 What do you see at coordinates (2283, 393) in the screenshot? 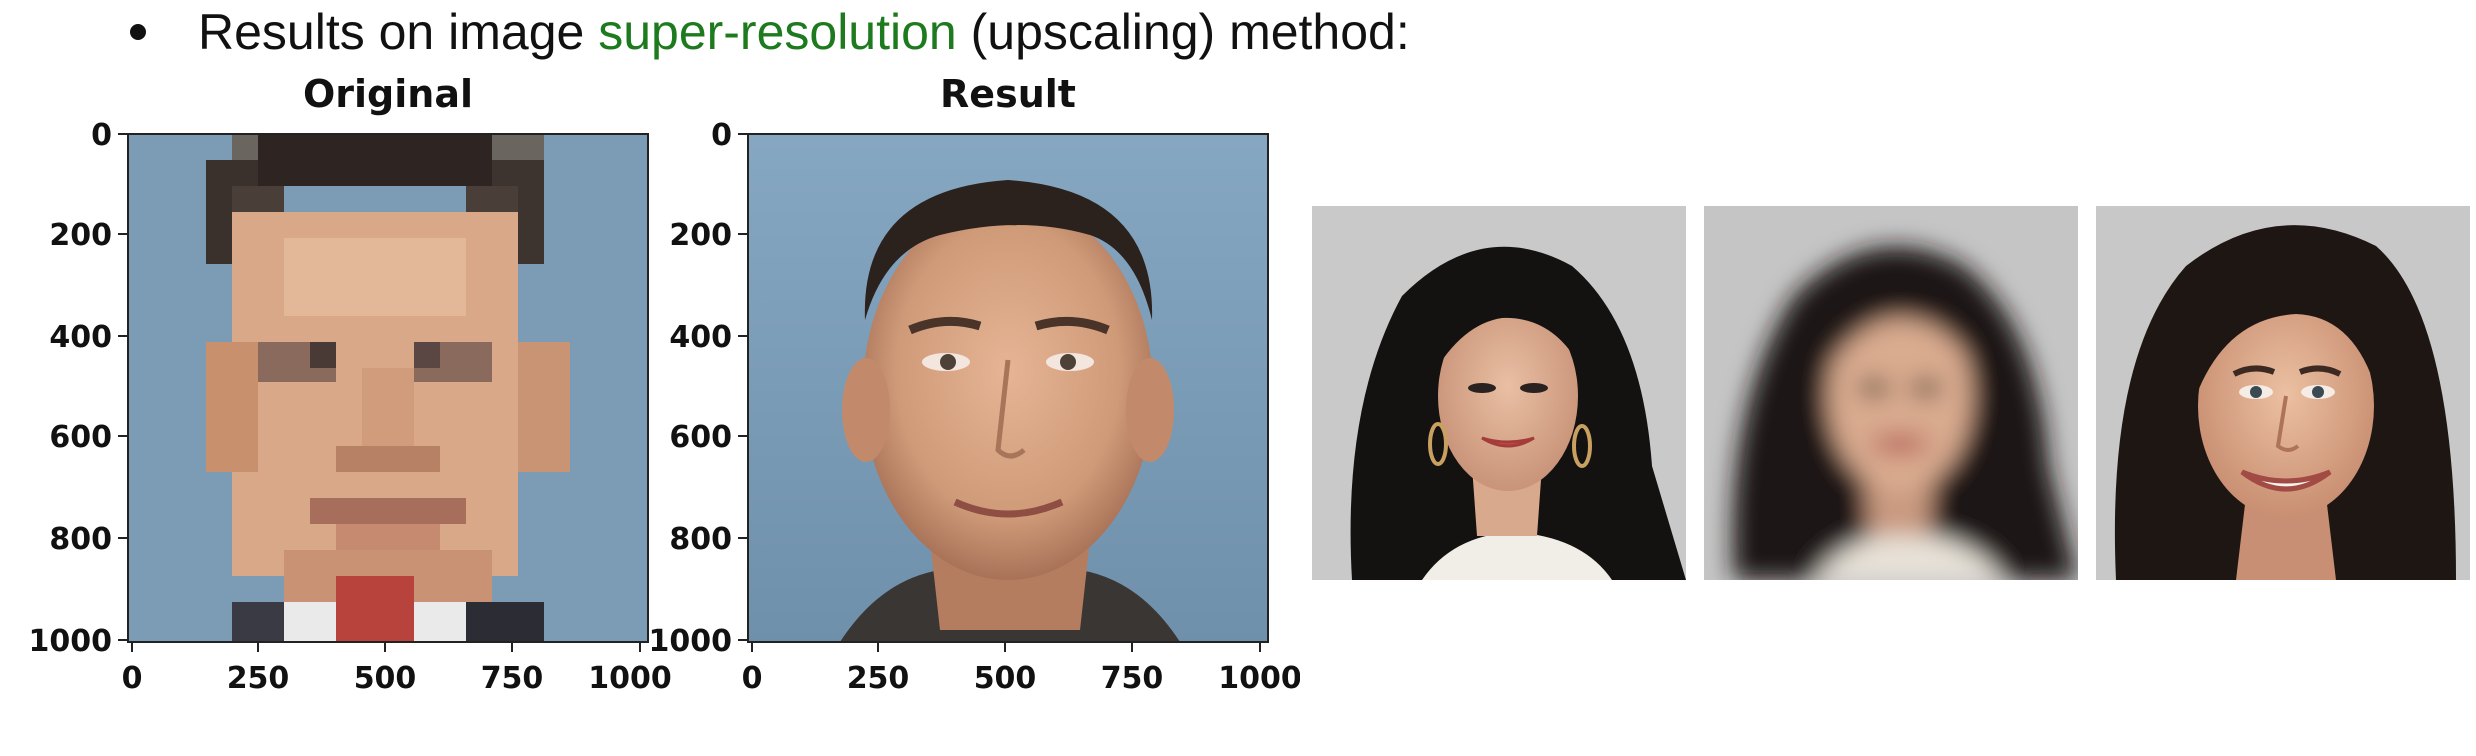
I see `upscaled-result-photo` at bounding box center [2283, 393].